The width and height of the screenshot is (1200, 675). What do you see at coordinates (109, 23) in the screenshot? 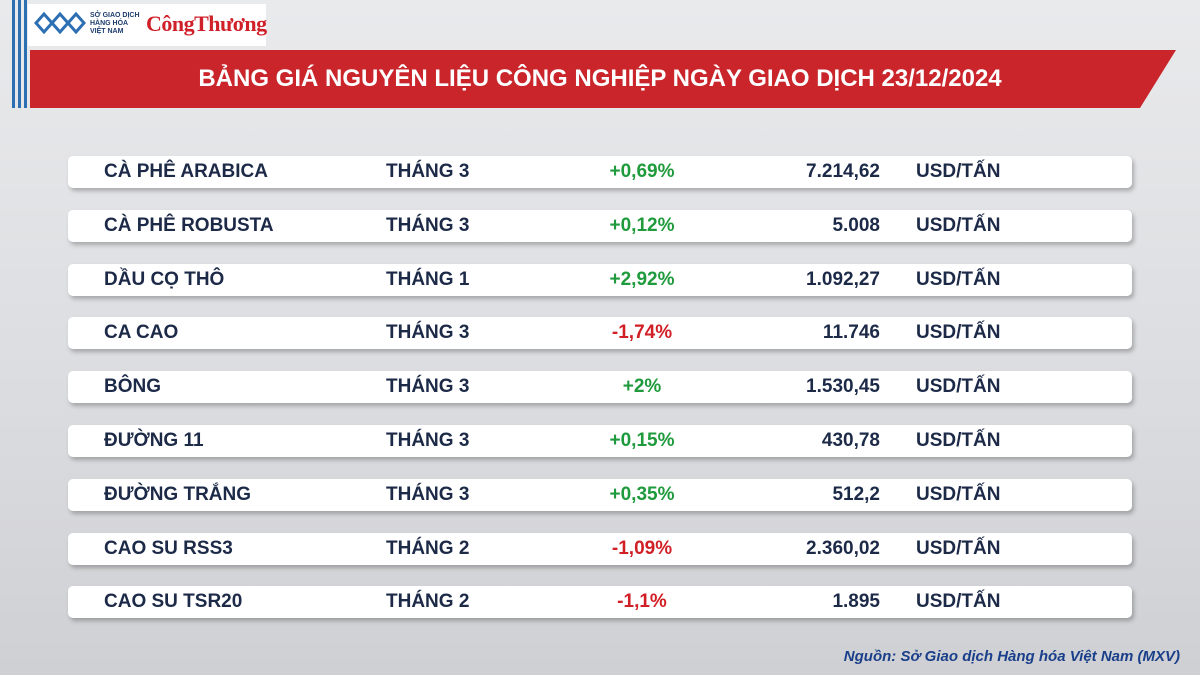
I see `logo-text: HÀNG HÓA` at bounding box center [109, 23].